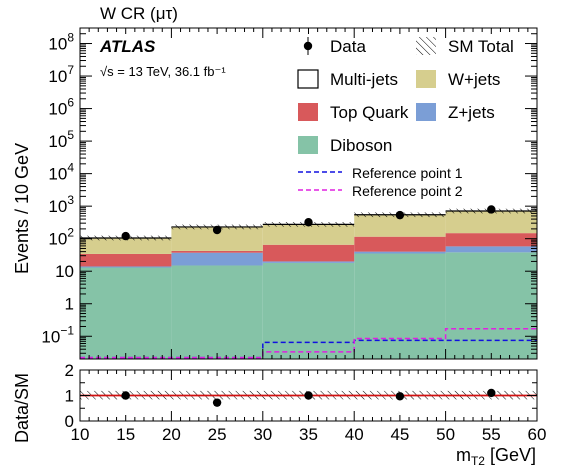 Image resolution: width=568 pixels, height=469 pixels. Describe the element at coordinates (61, 237) in the screenshot. I see `y-tick-label: 10²` at that location.